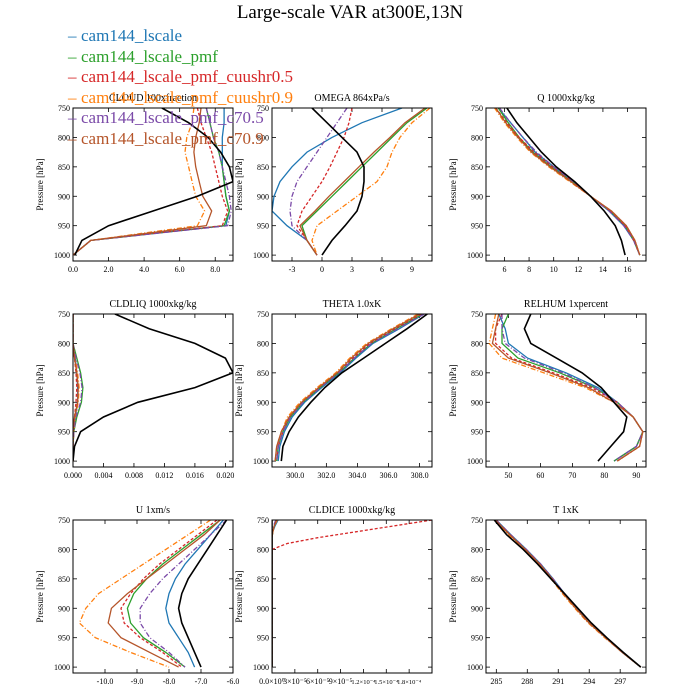 The height and width of the screenshot is (700, 700). Describe the element at coordinates (132, 35) in the screenshot. I see `legend-label: cam144_lscale` at that location.